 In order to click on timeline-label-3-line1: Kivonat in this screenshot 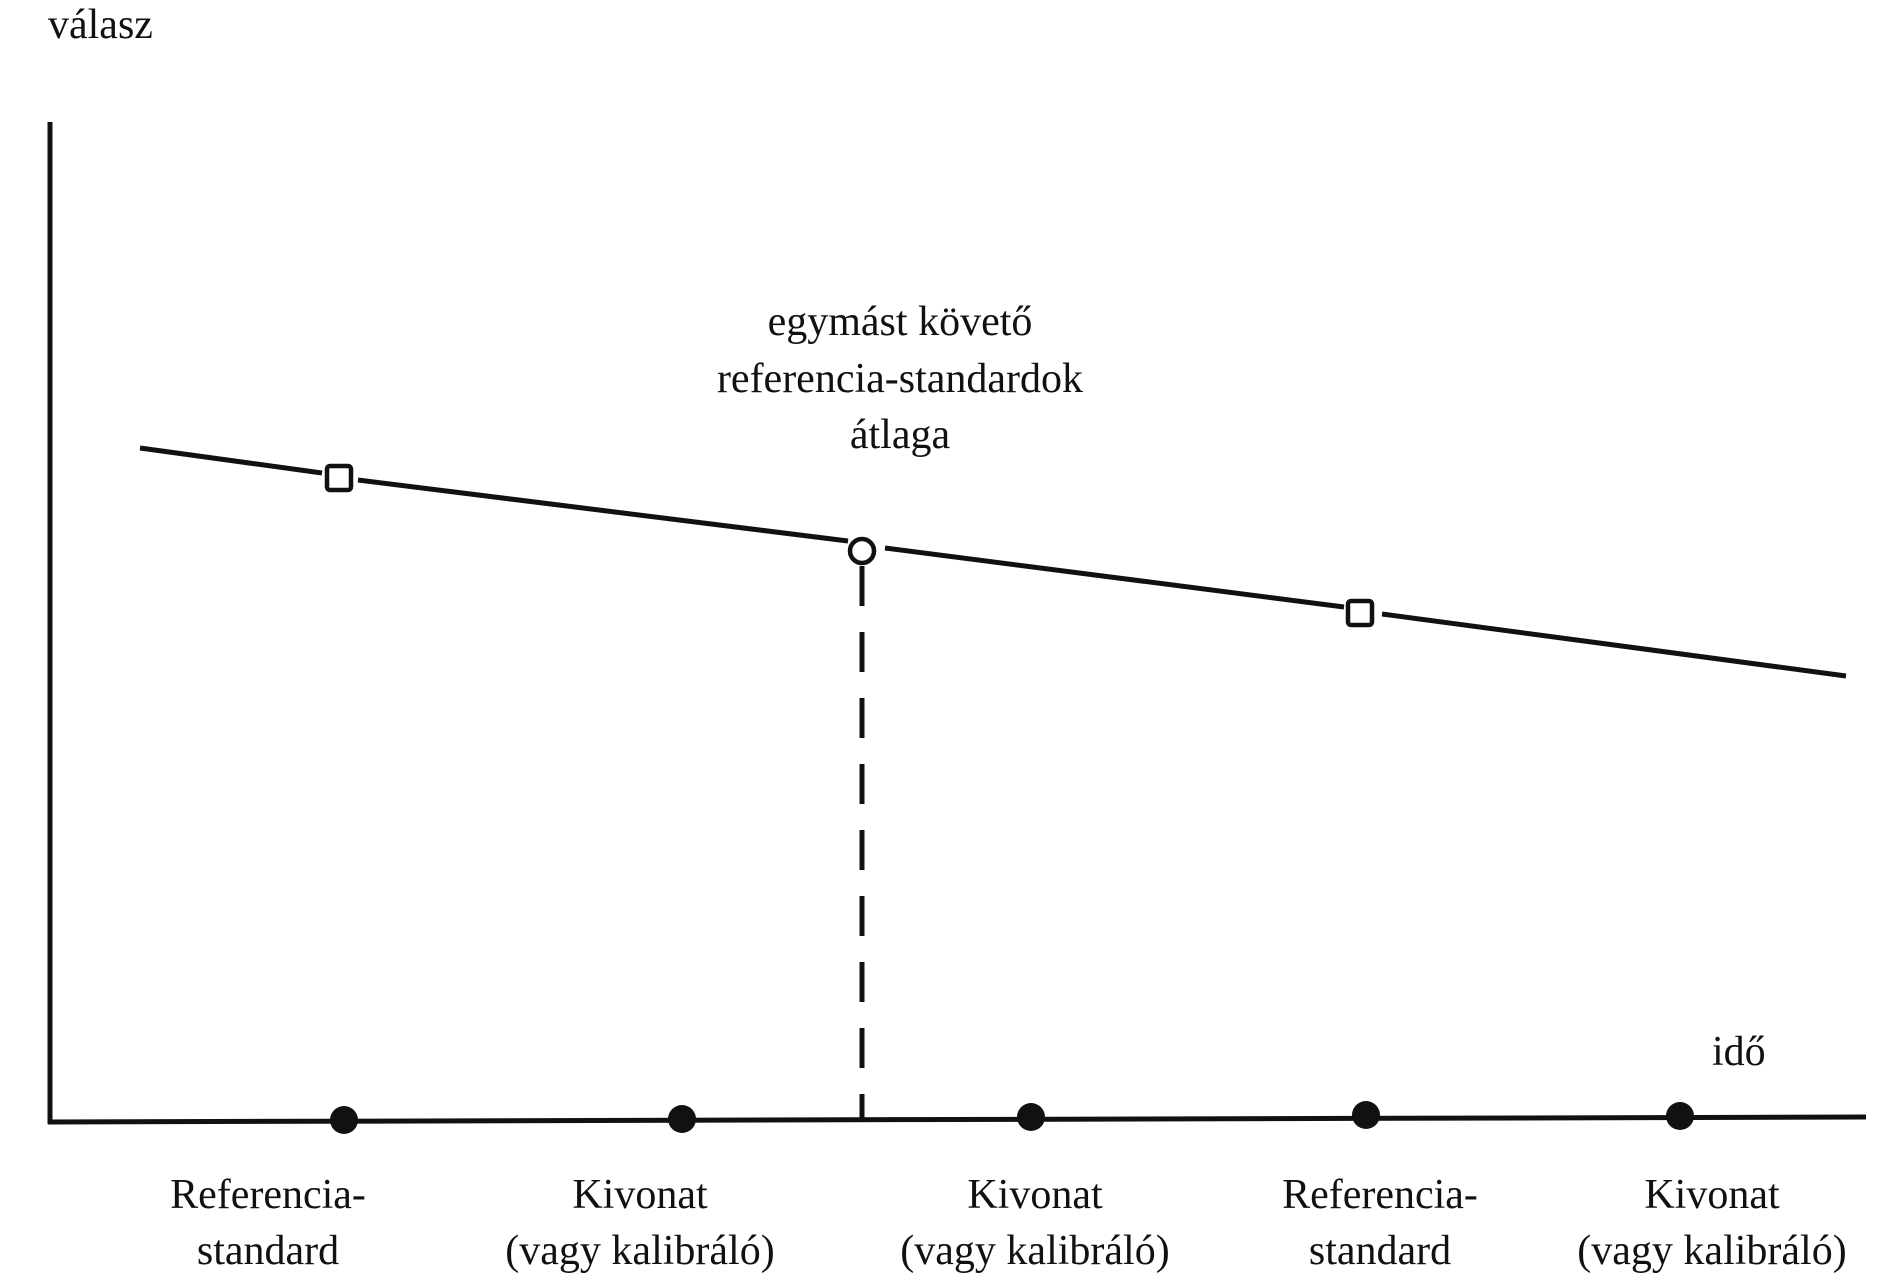, I will do `click(1035, 1195)`.